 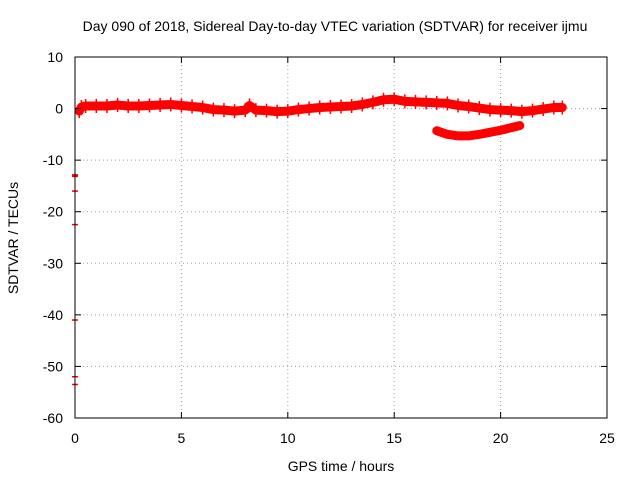 I want to click on y-tick-label: -50, so click(x=53, y=366).